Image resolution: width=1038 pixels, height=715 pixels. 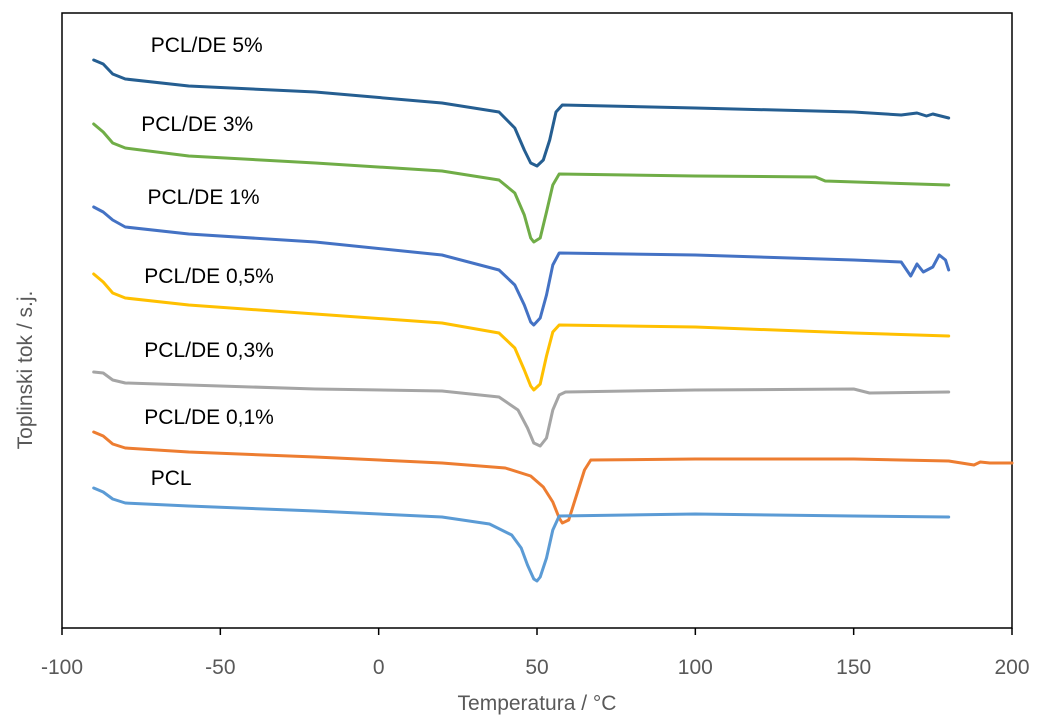 What do you see at coordinates (209, 417) in the screenshot?
I see `series-label-pcl-de-0-1: PCL/DE 0,1%` at bounding box center [209, 417].